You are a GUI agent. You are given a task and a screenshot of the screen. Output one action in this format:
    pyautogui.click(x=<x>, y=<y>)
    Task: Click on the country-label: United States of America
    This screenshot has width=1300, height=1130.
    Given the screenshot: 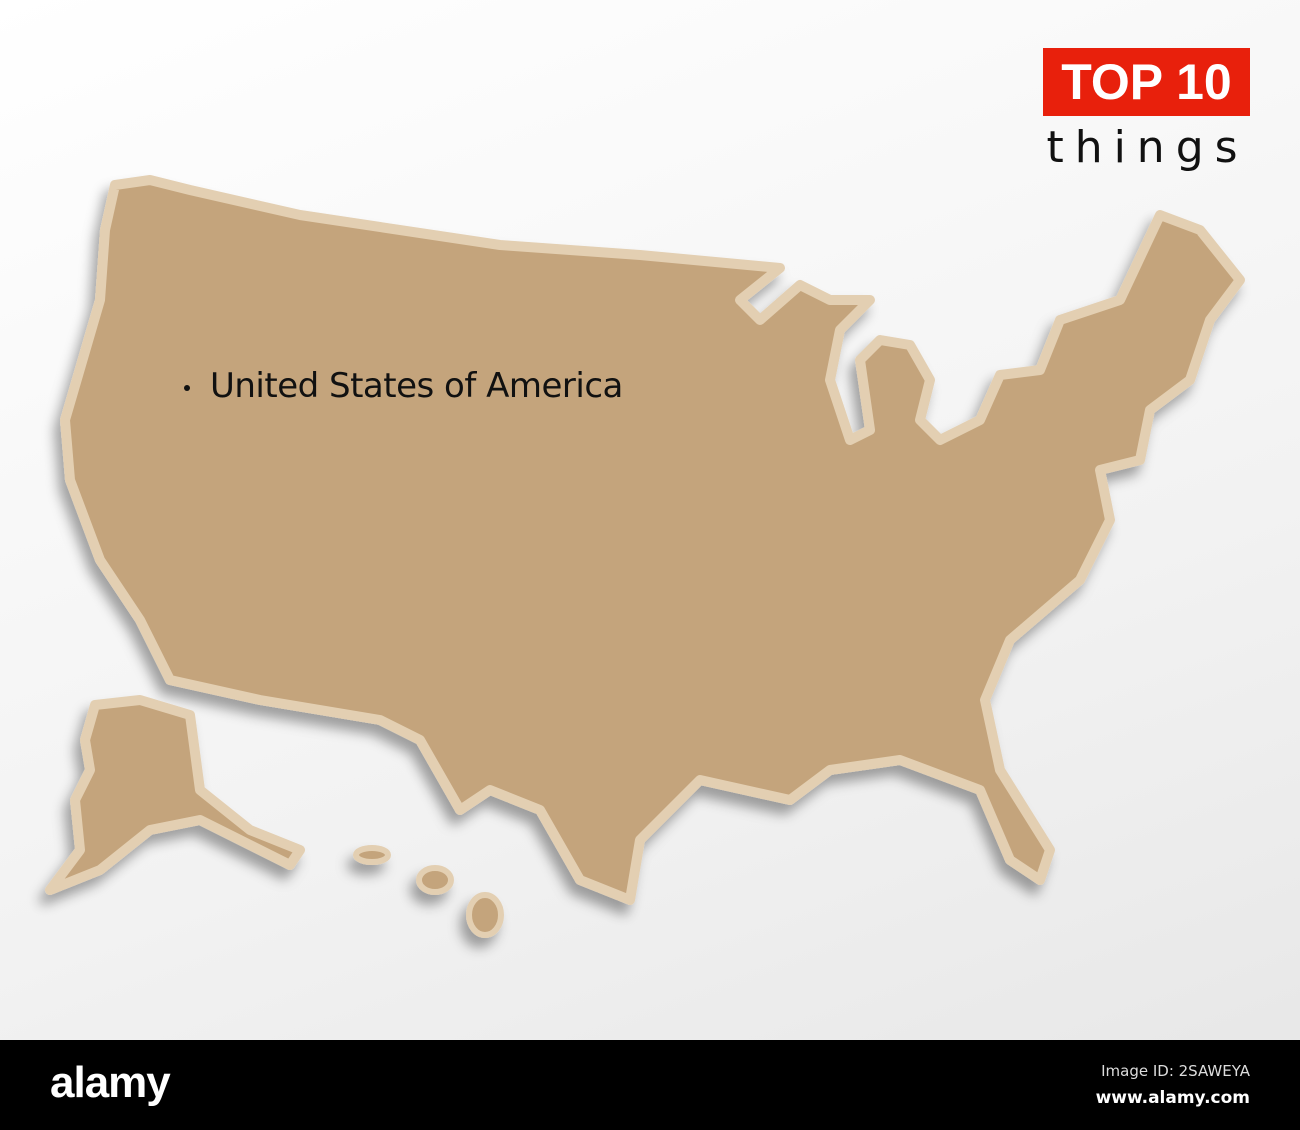 What is the action you would take?
    pyautogui.click(x=386, y=386)
    